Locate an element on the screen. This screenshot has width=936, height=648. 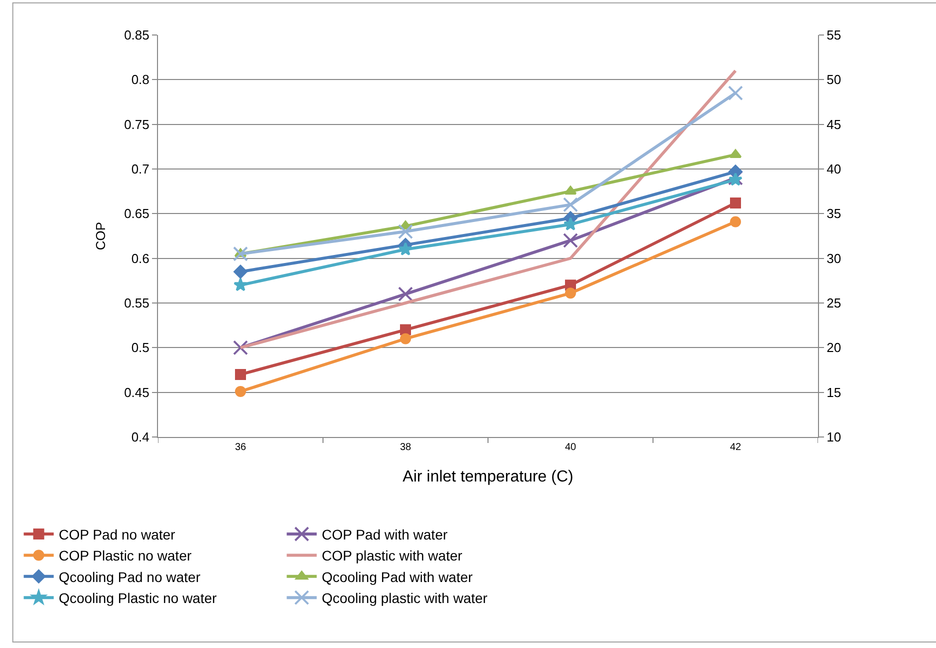
y-tick-label: 0.85 is located at coordinates (137, 35).